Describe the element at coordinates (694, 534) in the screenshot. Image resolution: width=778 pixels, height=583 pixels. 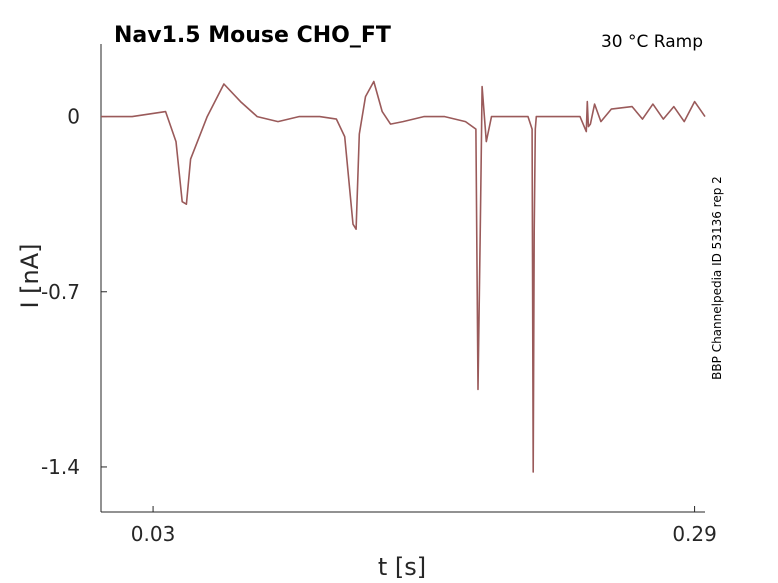
I see `x-tick-label: 0.29` at that location.